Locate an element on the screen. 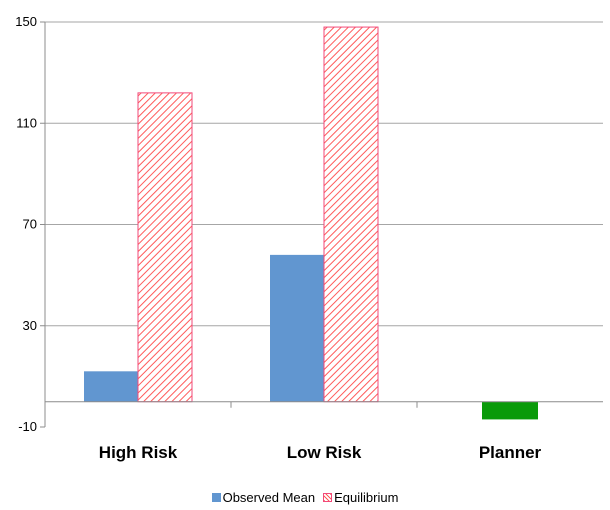 This screenshot has width=610, height=510. legend-label-equilibrium: Equilibrium is located at coordinates (366, 497).